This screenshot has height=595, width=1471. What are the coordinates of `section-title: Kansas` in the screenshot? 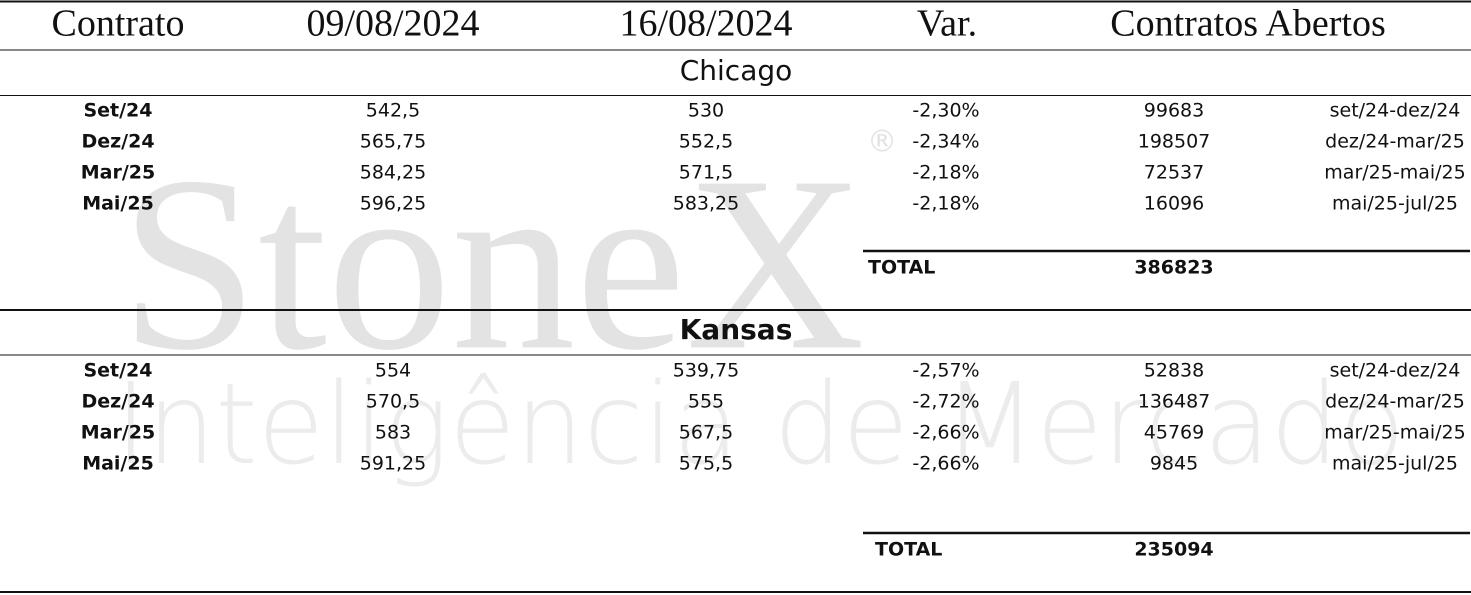 It's located at (736, 329).